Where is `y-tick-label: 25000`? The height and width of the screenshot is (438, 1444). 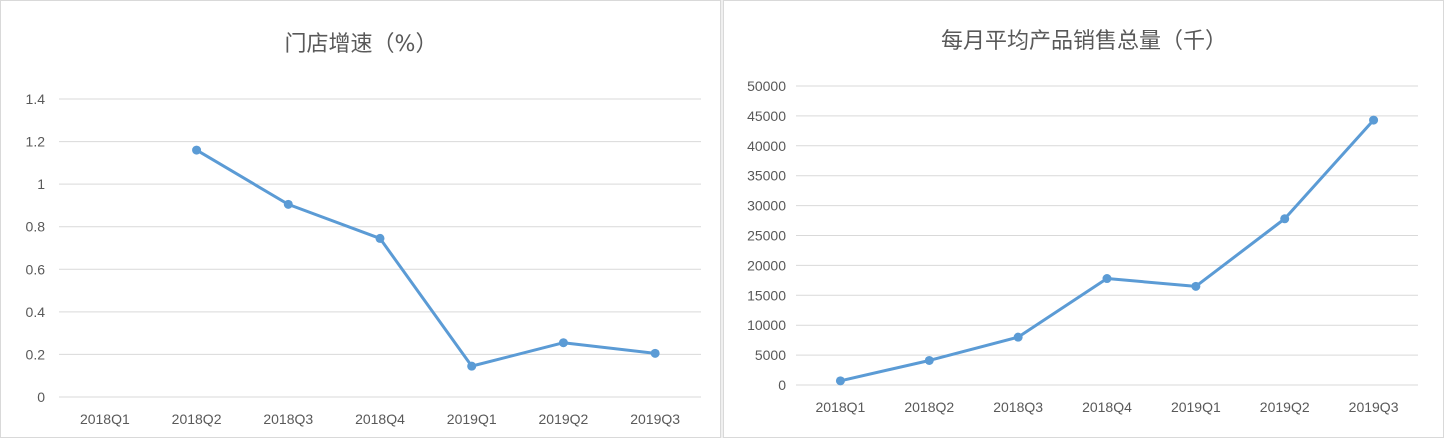
y-tick-label: 25000 is located at coordinates (766, 236).